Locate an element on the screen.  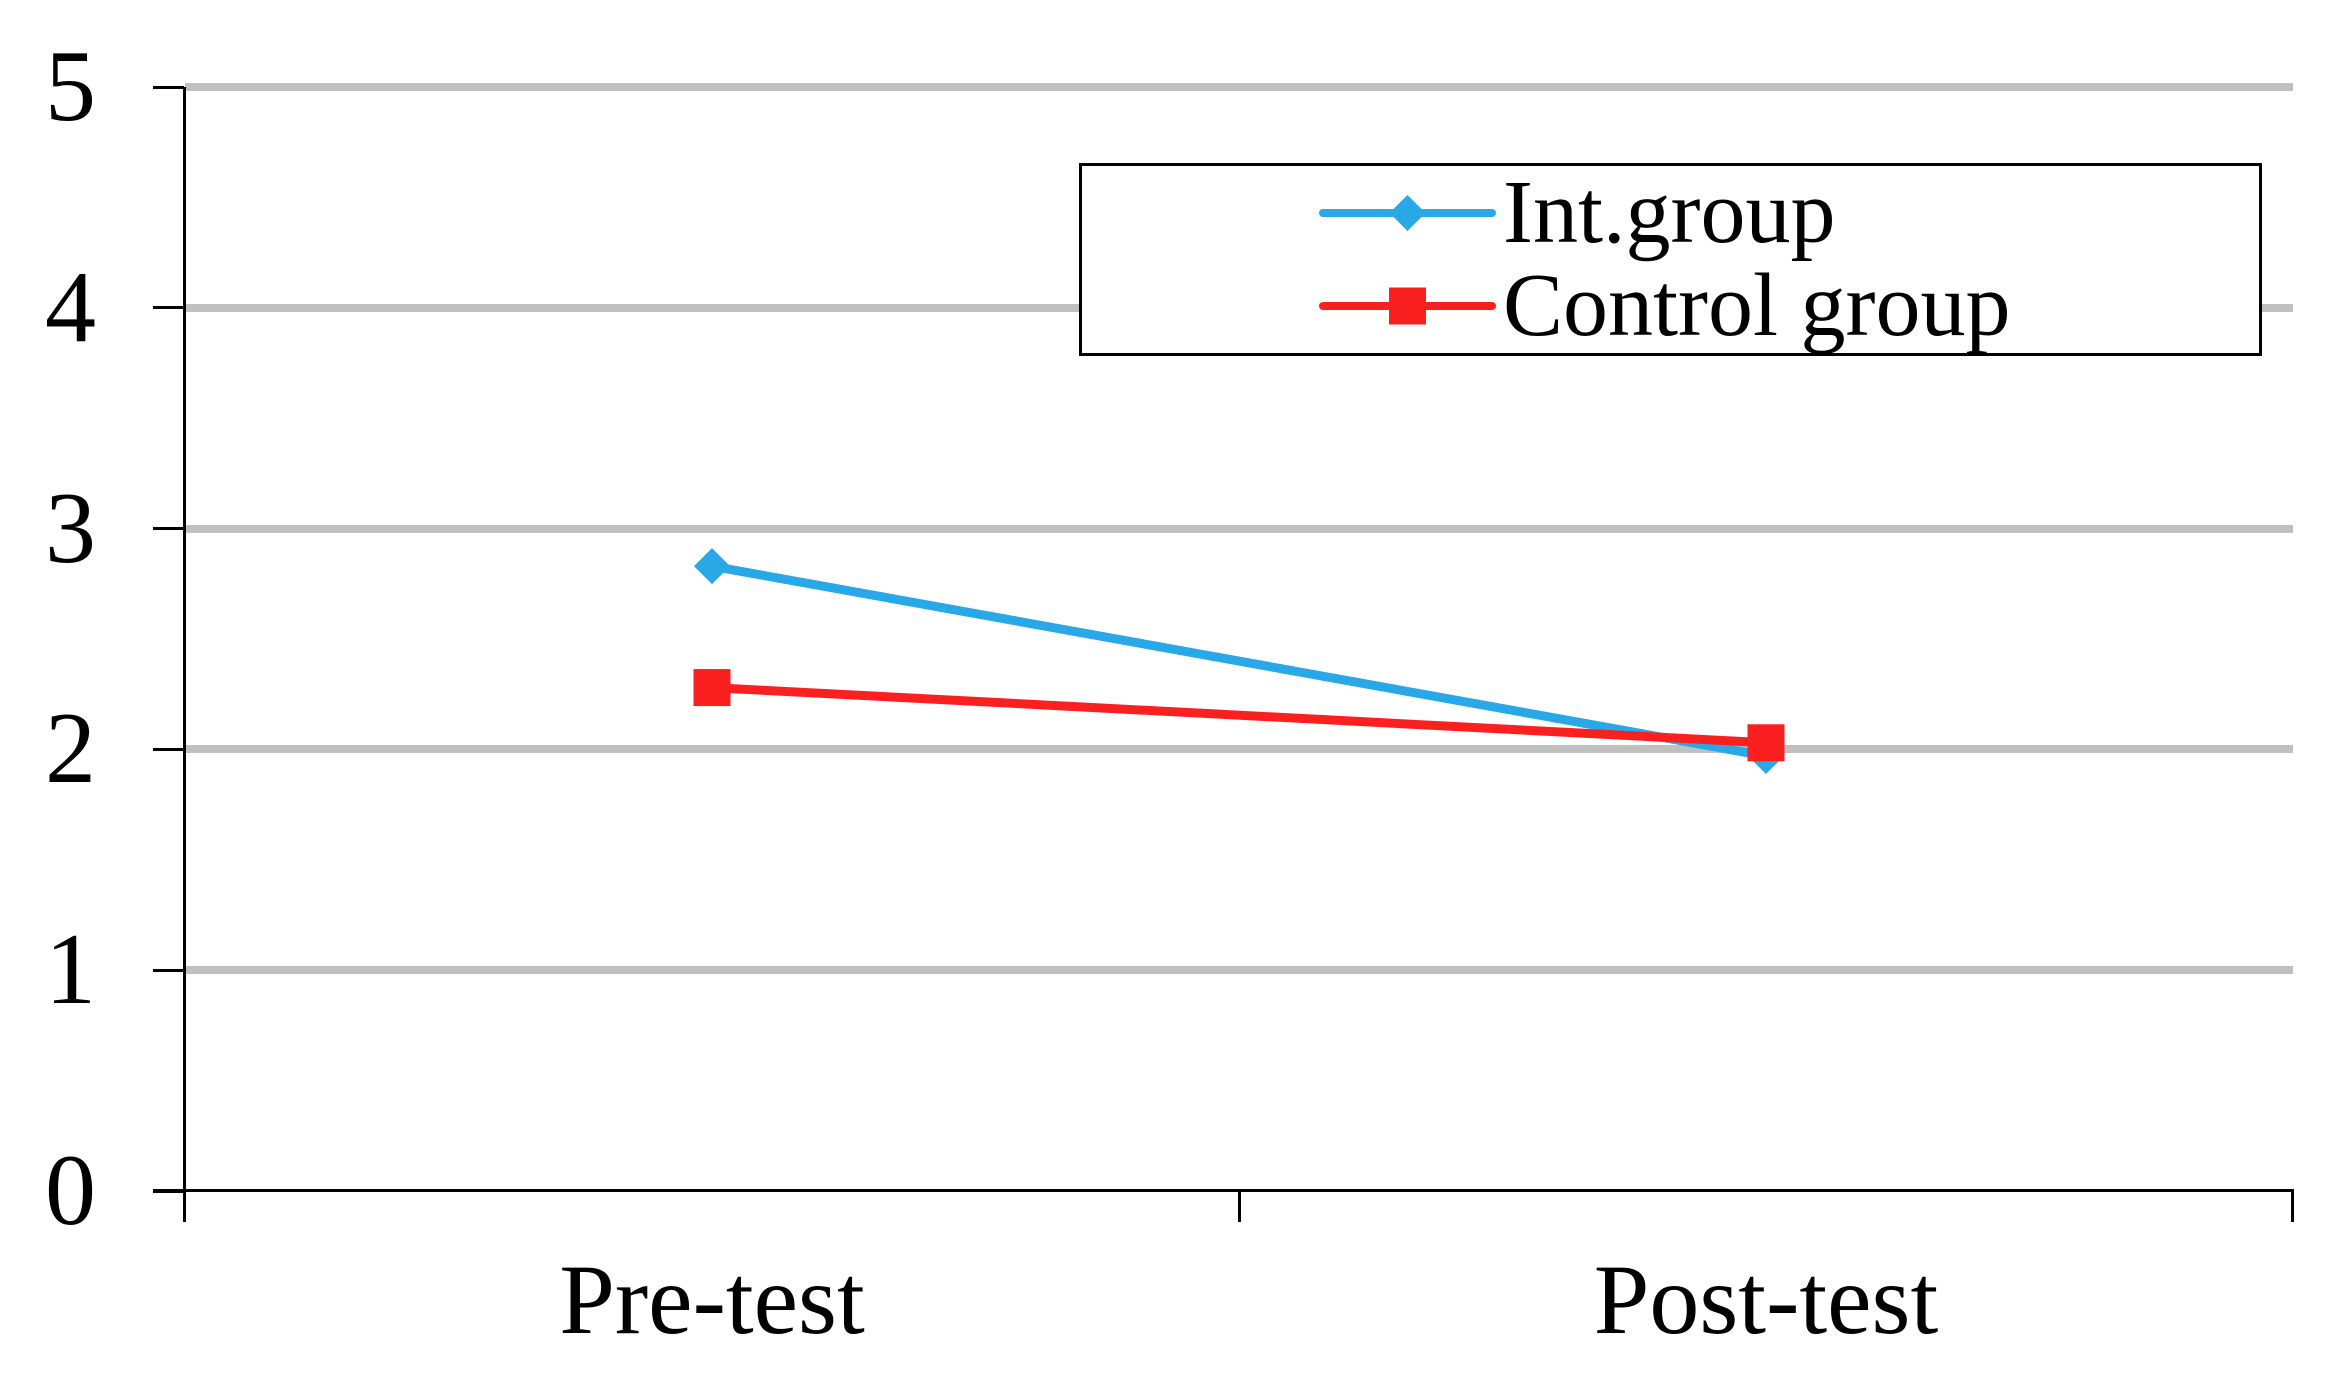
legend-label-int-group: Int.group is located at coordinates (1669, 212).